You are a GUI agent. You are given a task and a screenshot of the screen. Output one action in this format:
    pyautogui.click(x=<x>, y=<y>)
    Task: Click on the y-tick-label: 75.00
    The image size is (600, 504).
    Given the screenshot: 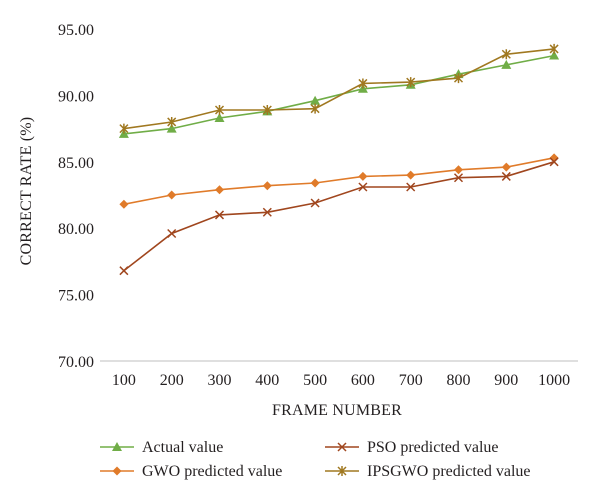 What is the action you would take?
    pyautogui.click(x=76, y=296)
    